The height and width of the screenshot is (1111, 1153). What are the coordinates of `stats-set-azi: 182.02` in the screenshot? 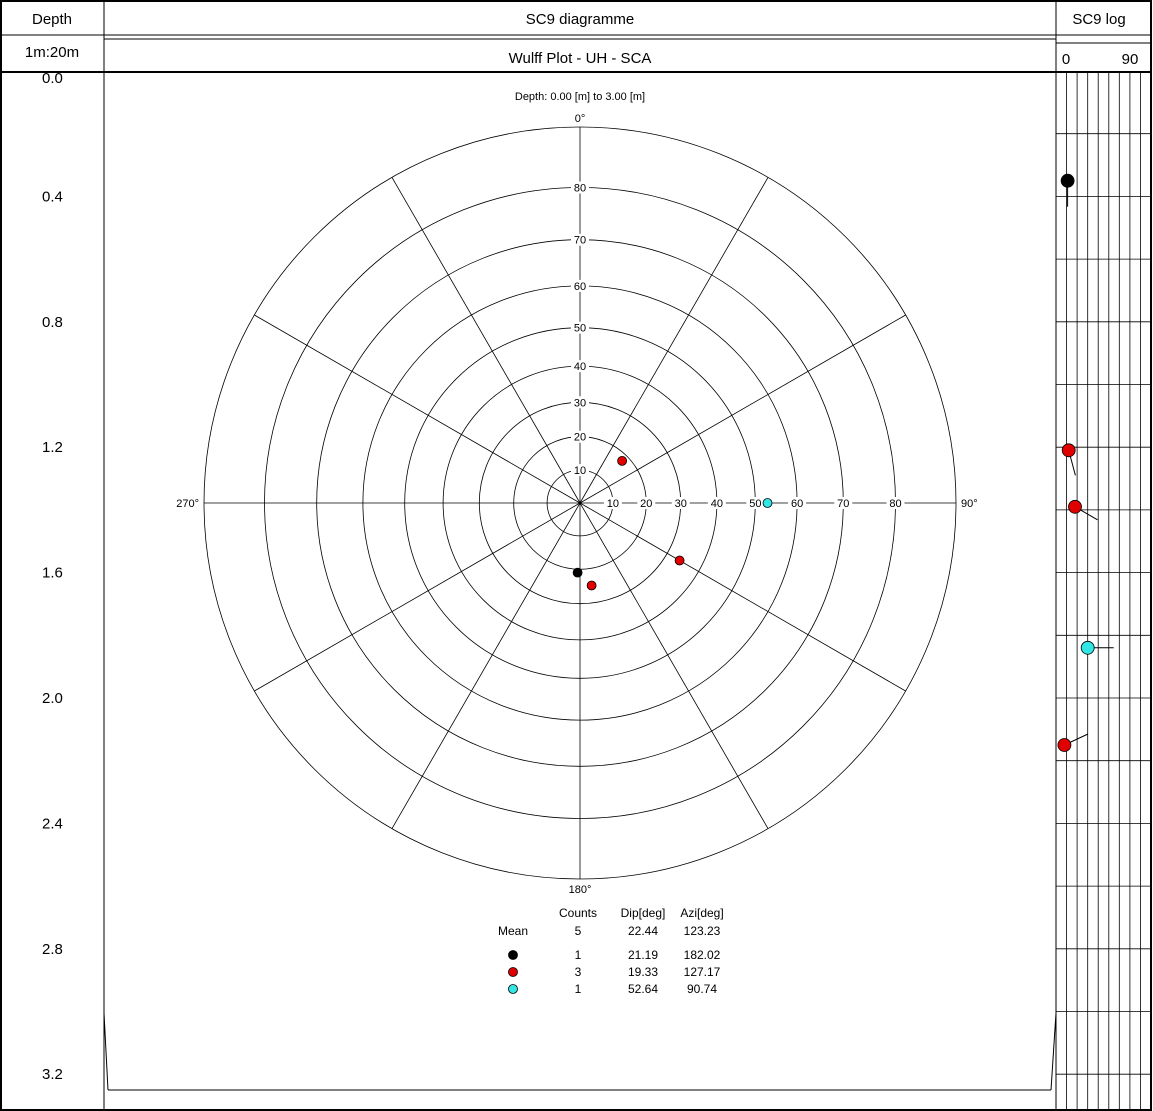 It's located at (702, 955).